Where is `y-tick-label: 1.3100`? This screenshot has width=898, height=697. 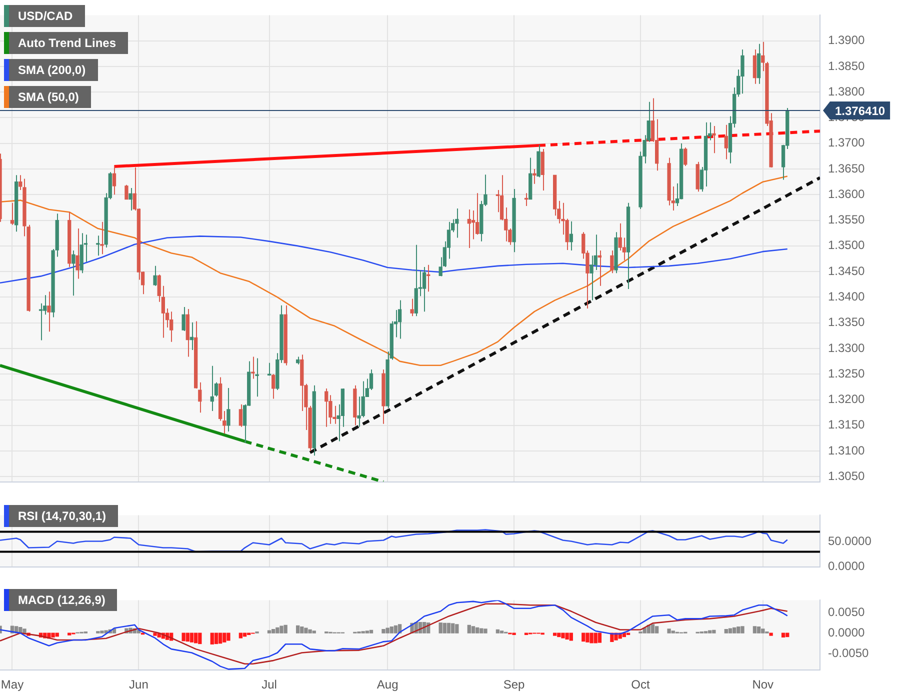 y-tick-label: 1.3100 is located at coordinates (847, 450).